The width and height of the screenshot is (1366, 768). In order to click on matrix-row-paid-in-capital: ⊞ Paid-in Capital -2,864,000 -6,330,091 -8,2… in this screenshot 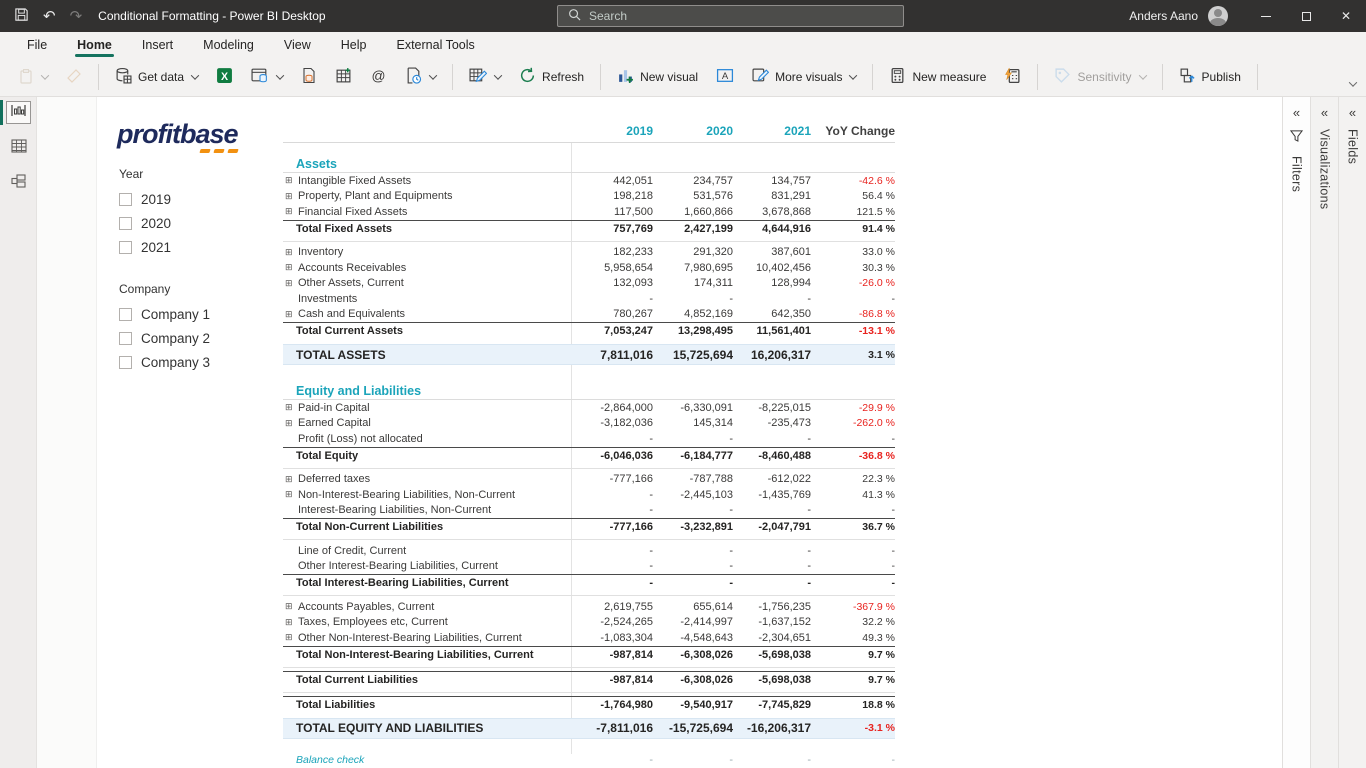, I will do `click(589, 408)`.